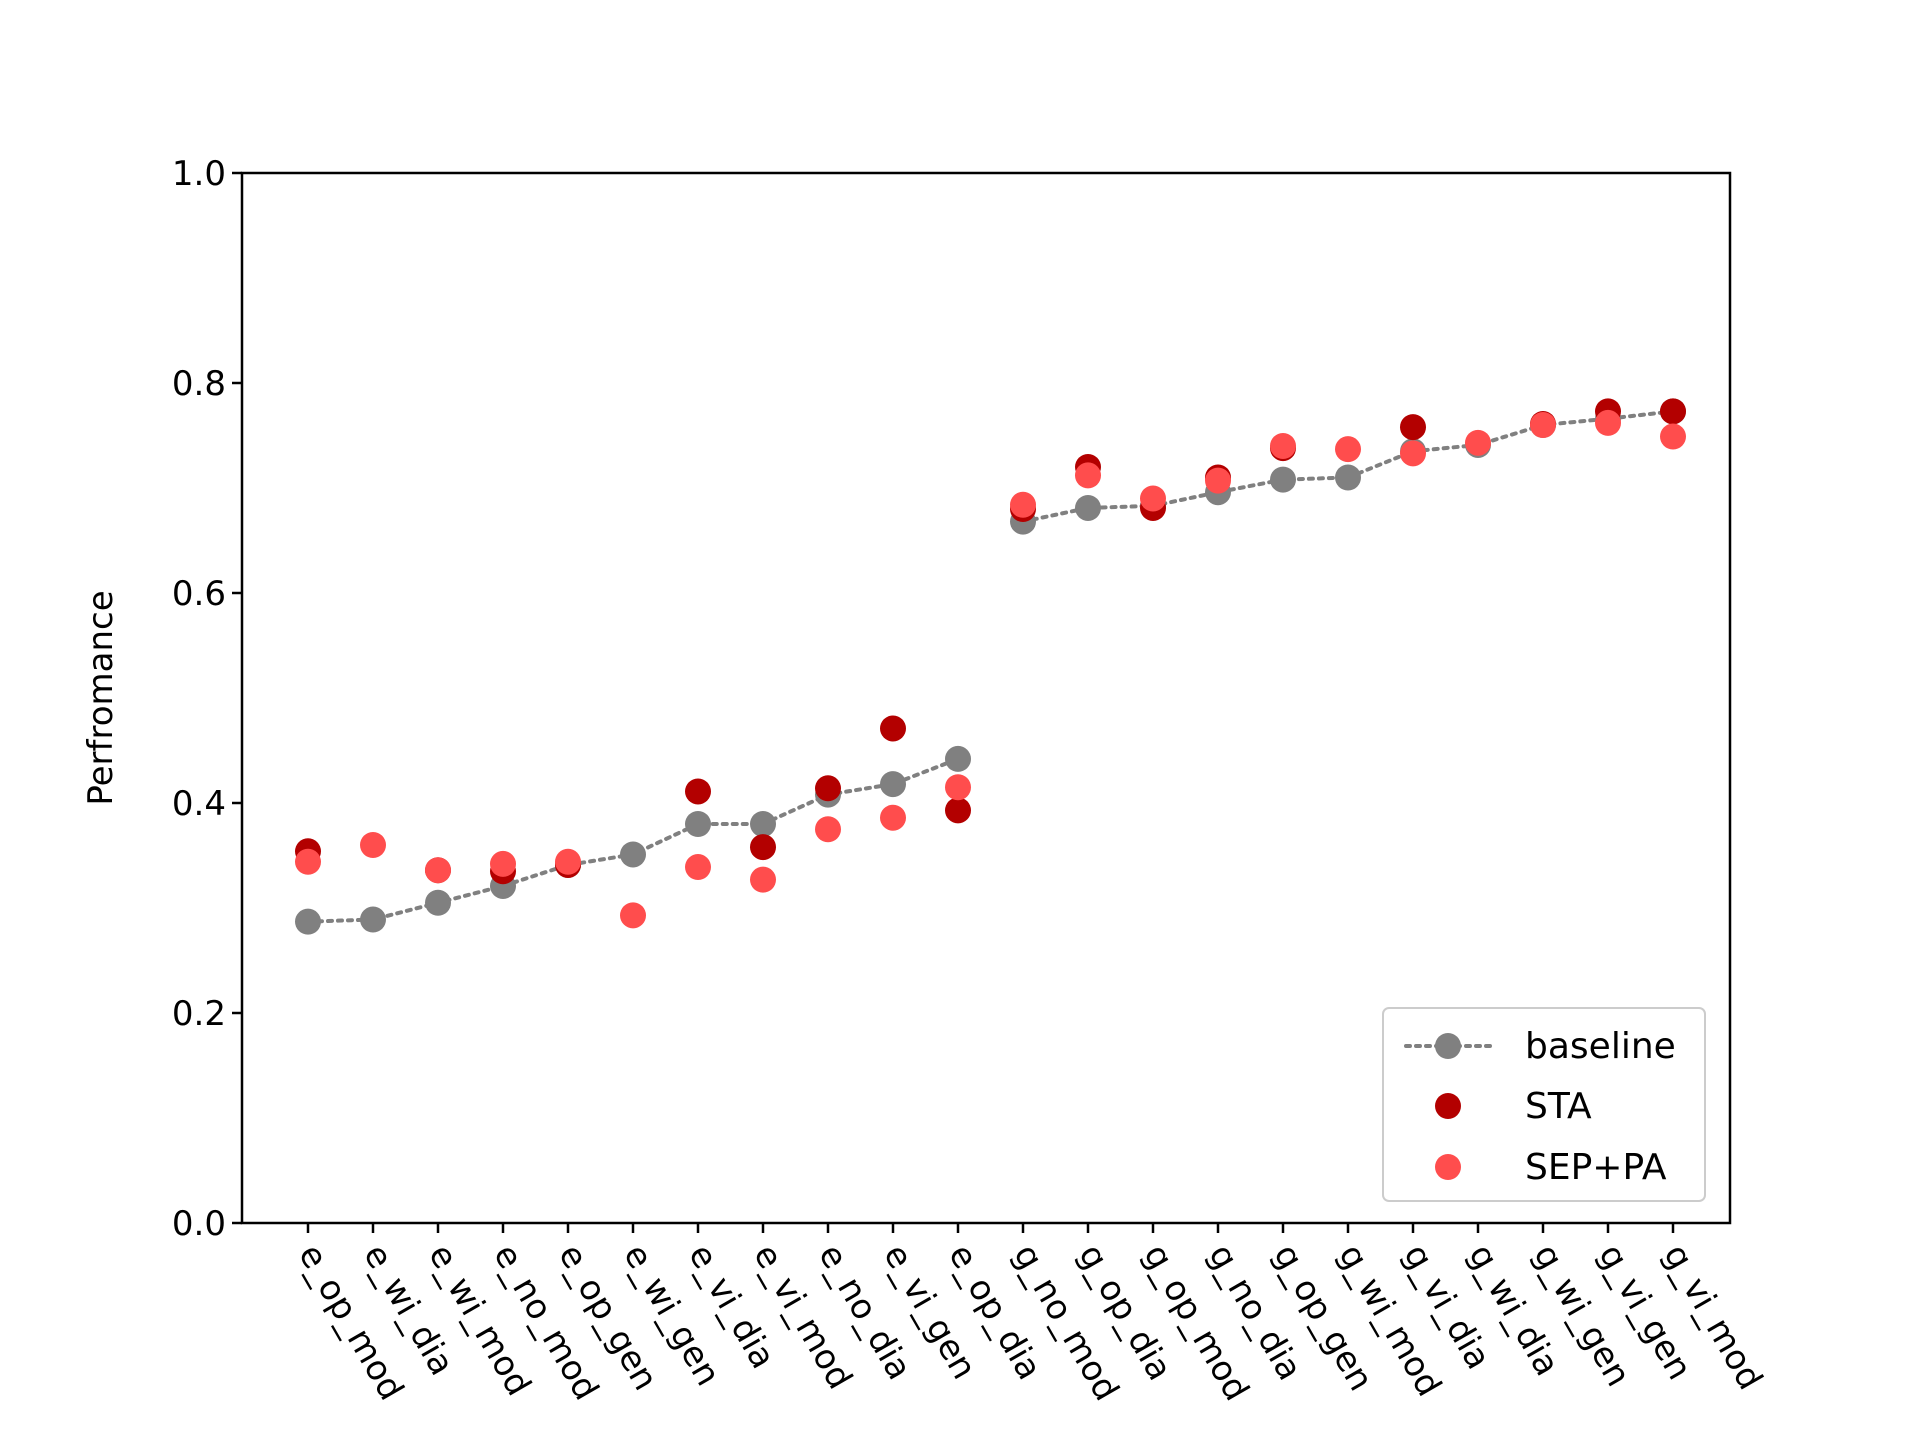  Describe the element at coordinates (1448, 1106) in the screenshot. I see `legend-sta-marker` at that location.